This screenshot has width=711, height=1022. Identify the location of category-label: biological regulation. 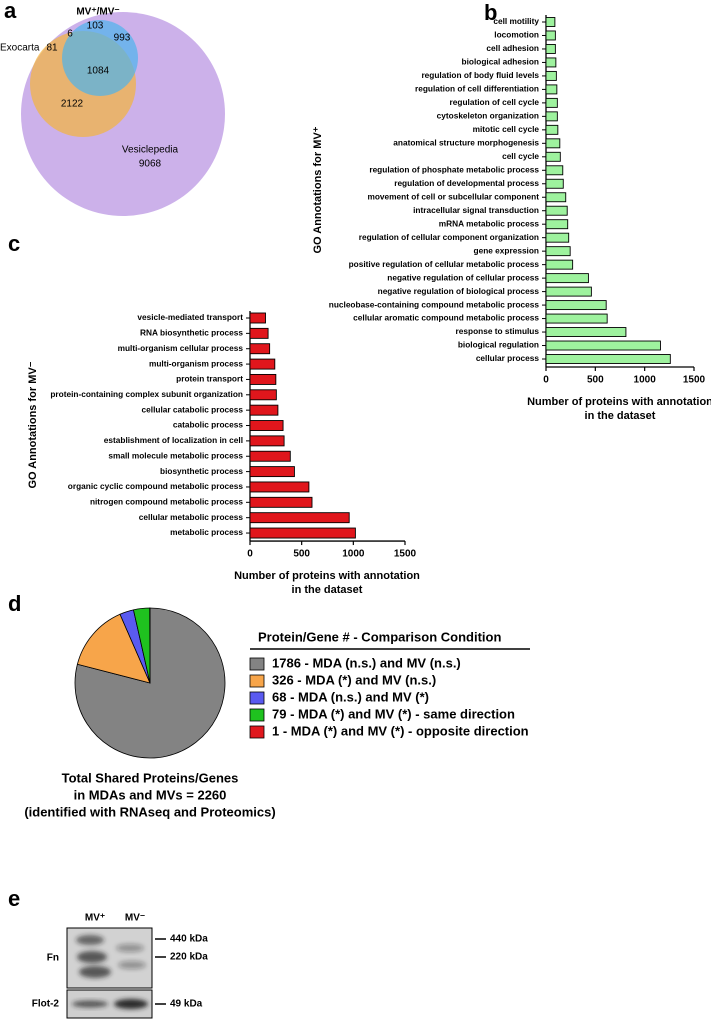
(498, 345).